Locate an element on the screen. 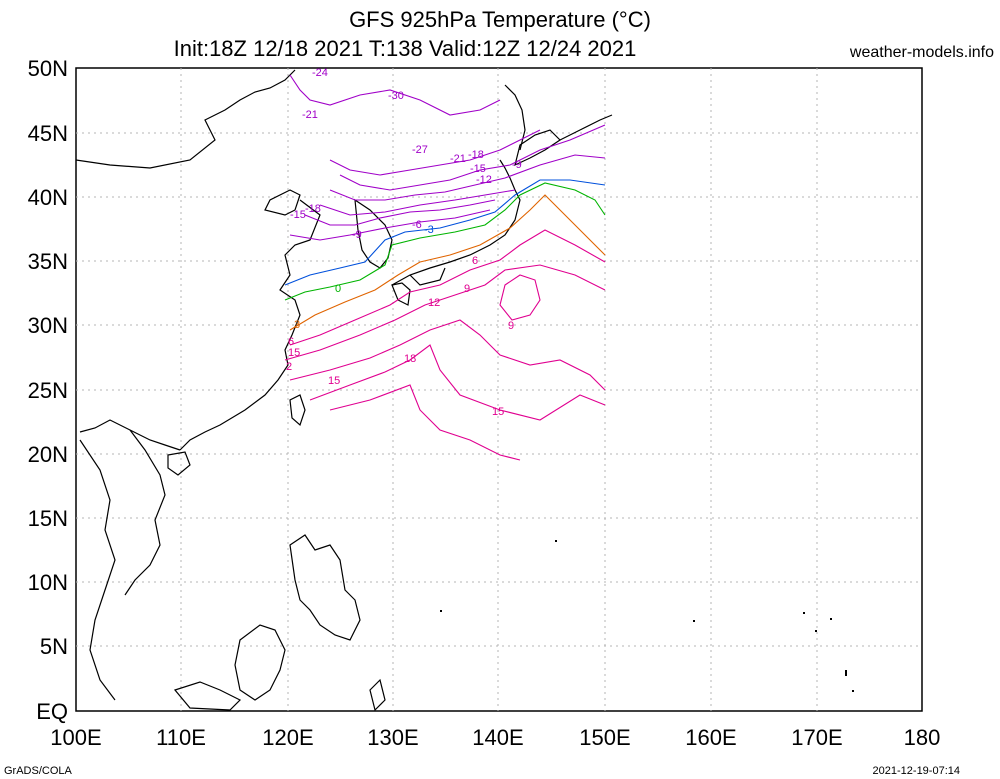 This screenshot has width=1000, height=779. lon-label: 170E is located at coordinates (816, 737).